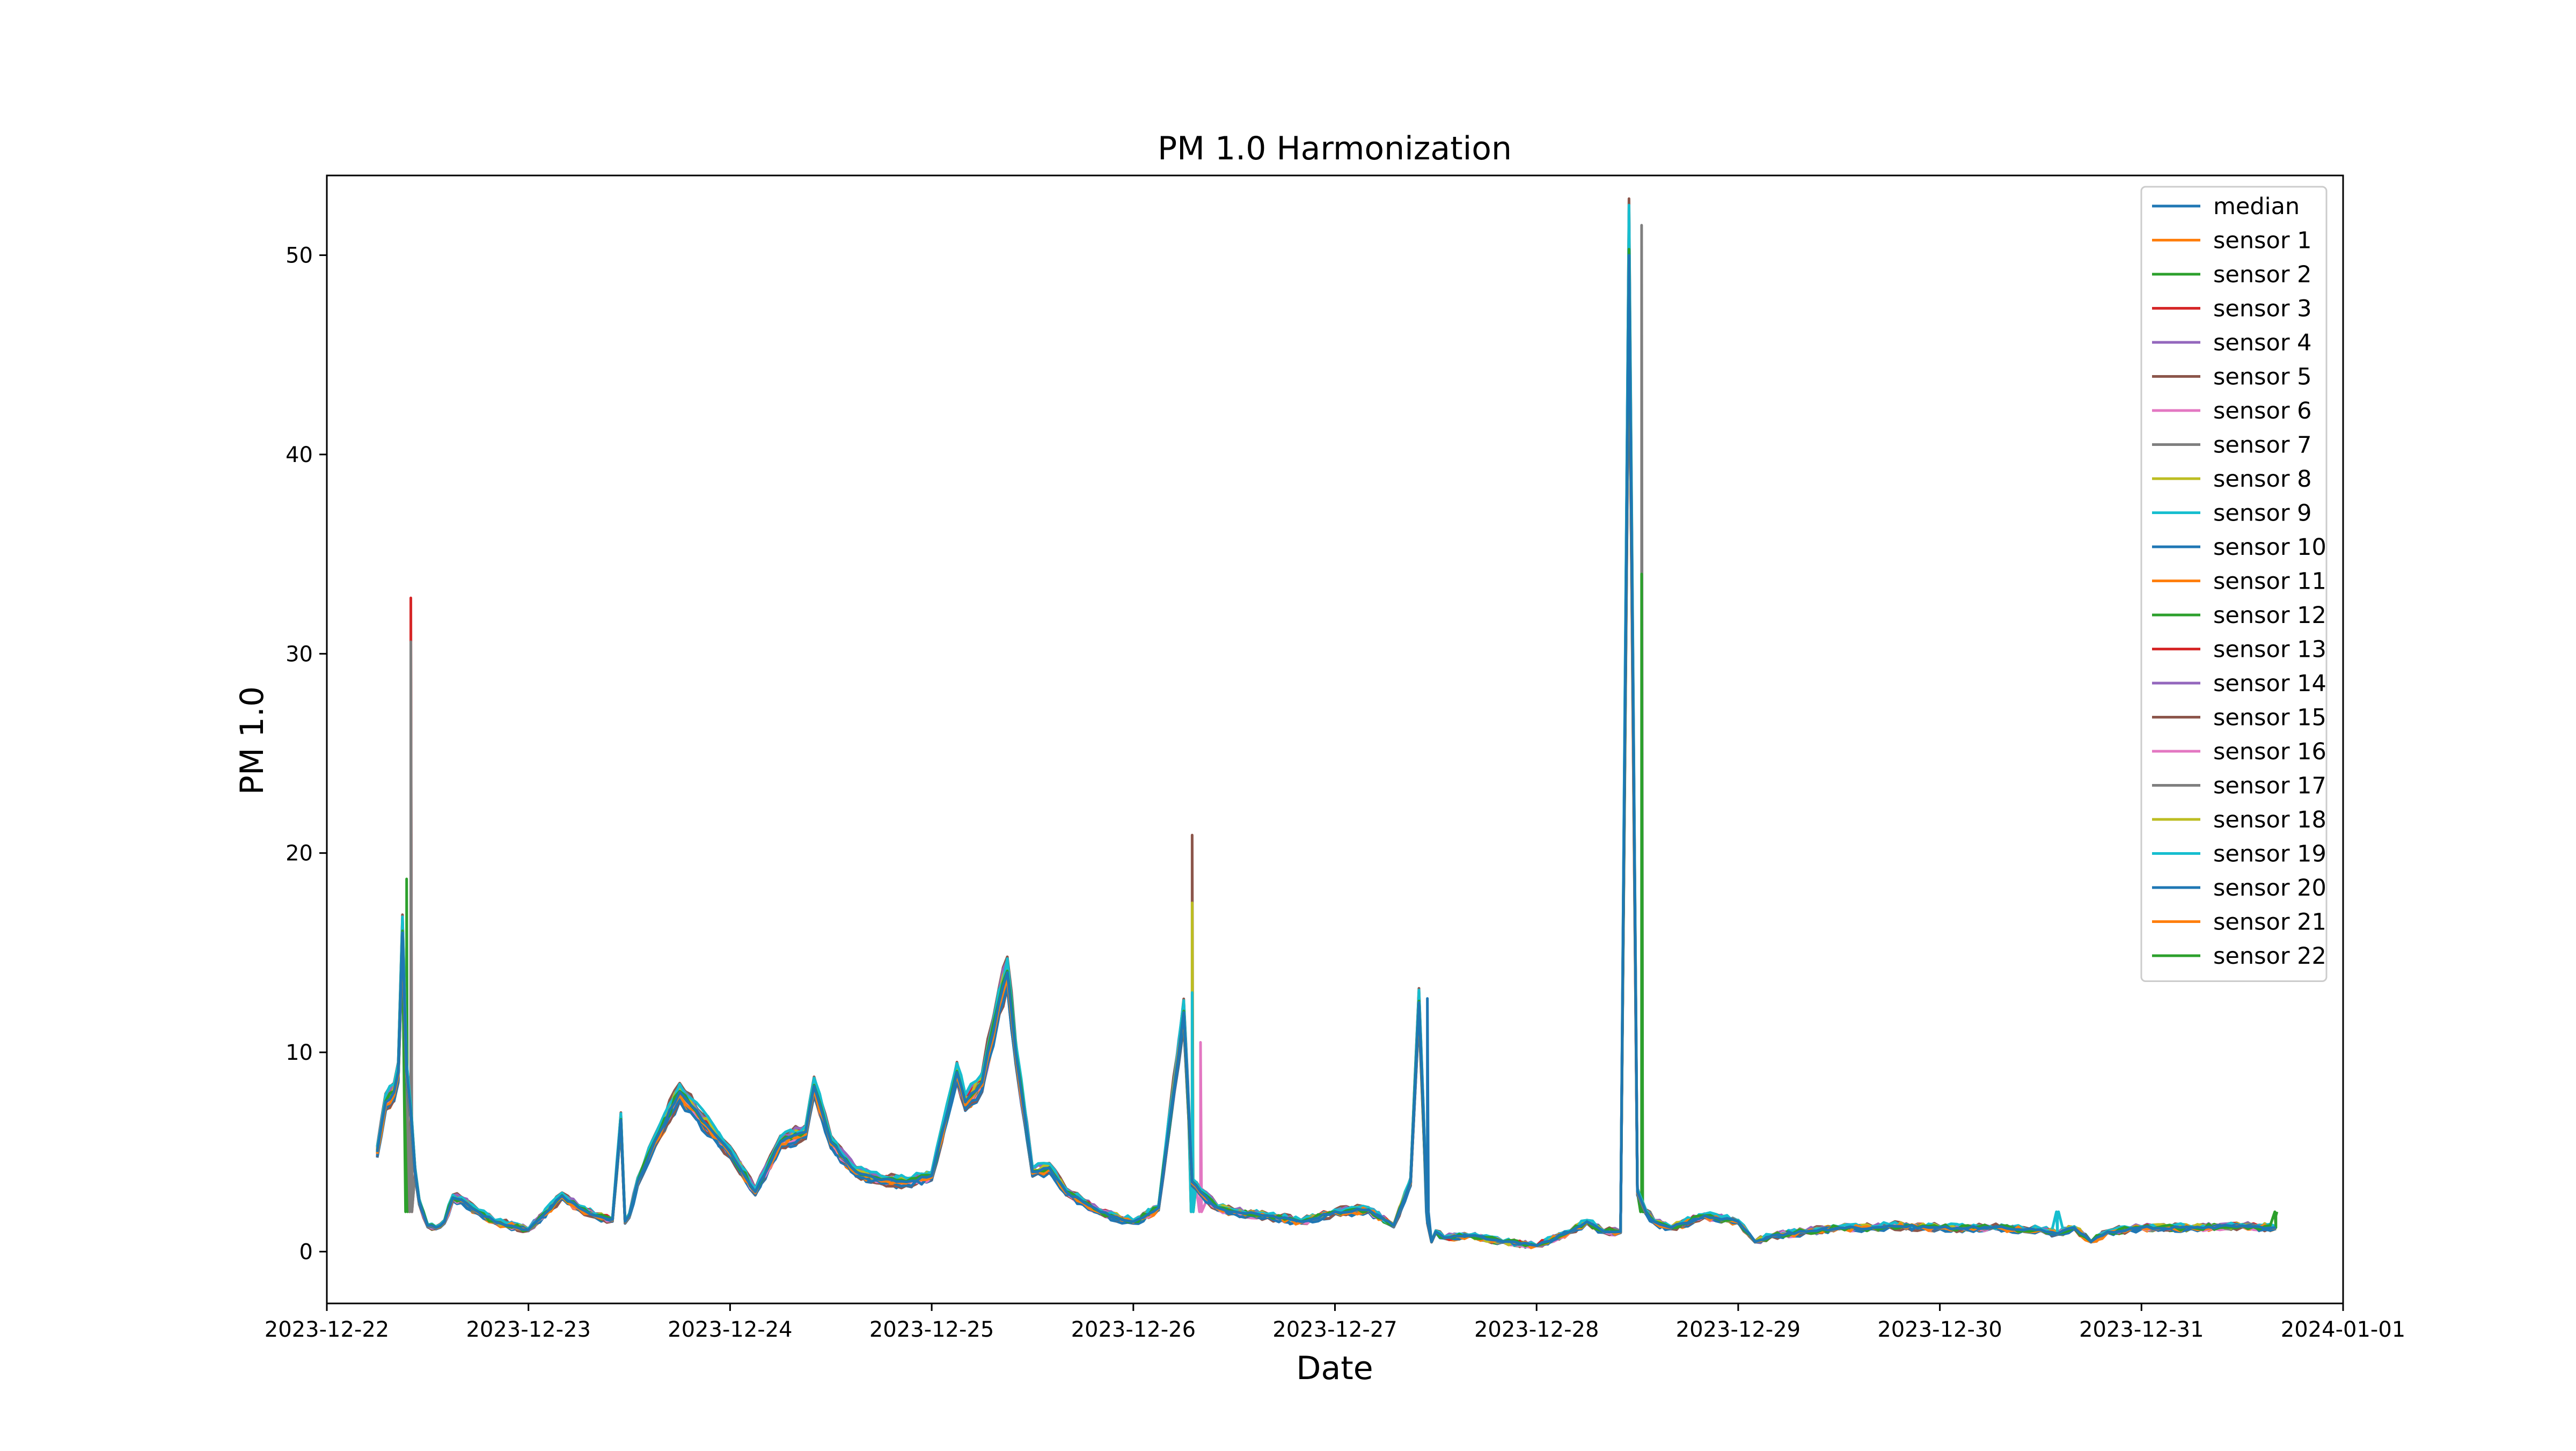 The image size is (2576, 1451). Describe the element at coordinates (1334, 1368) in the screenshot. I see `x-axis-label: Date` at that location.